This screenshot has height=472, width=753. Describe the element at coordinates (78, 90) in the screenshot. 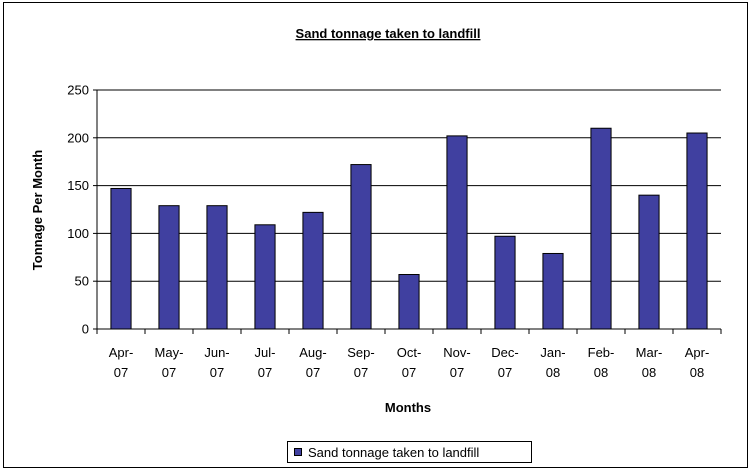

I see `y-tick-label: 250` at that location.